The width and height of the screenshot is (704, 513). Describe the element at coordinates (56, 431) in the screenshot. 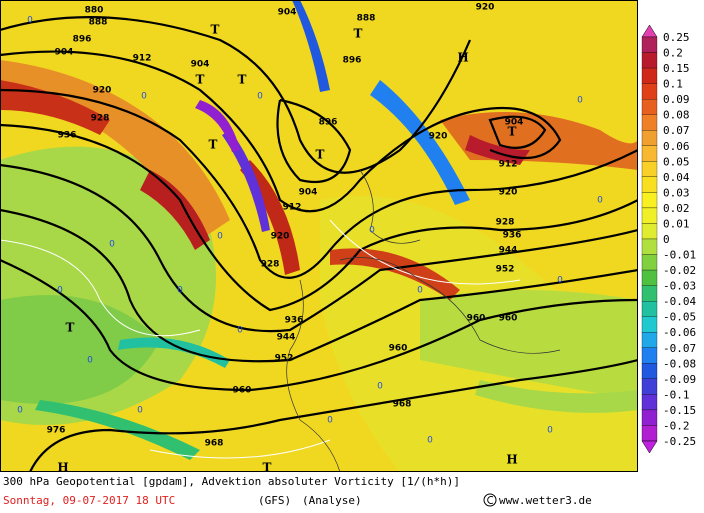

I see `contour-label: 976` at that location.